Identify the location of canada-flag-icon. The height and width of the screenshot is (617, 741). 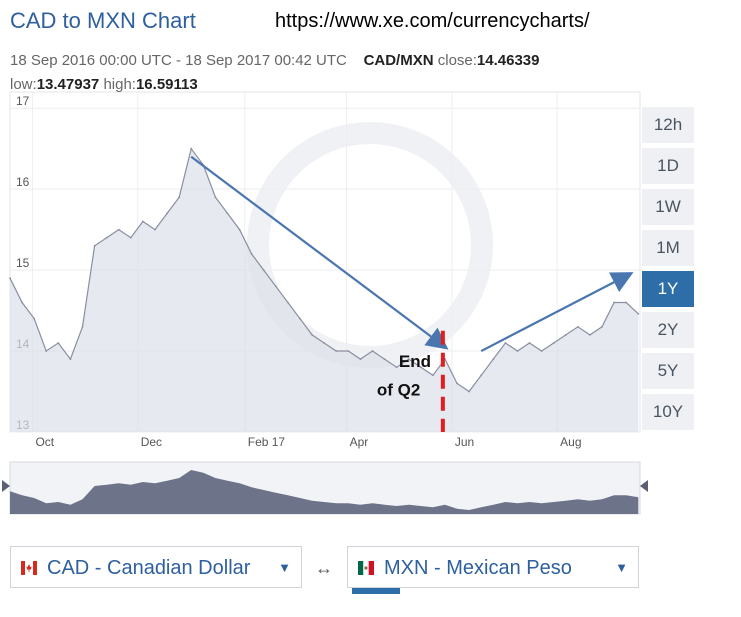
(29, 568).